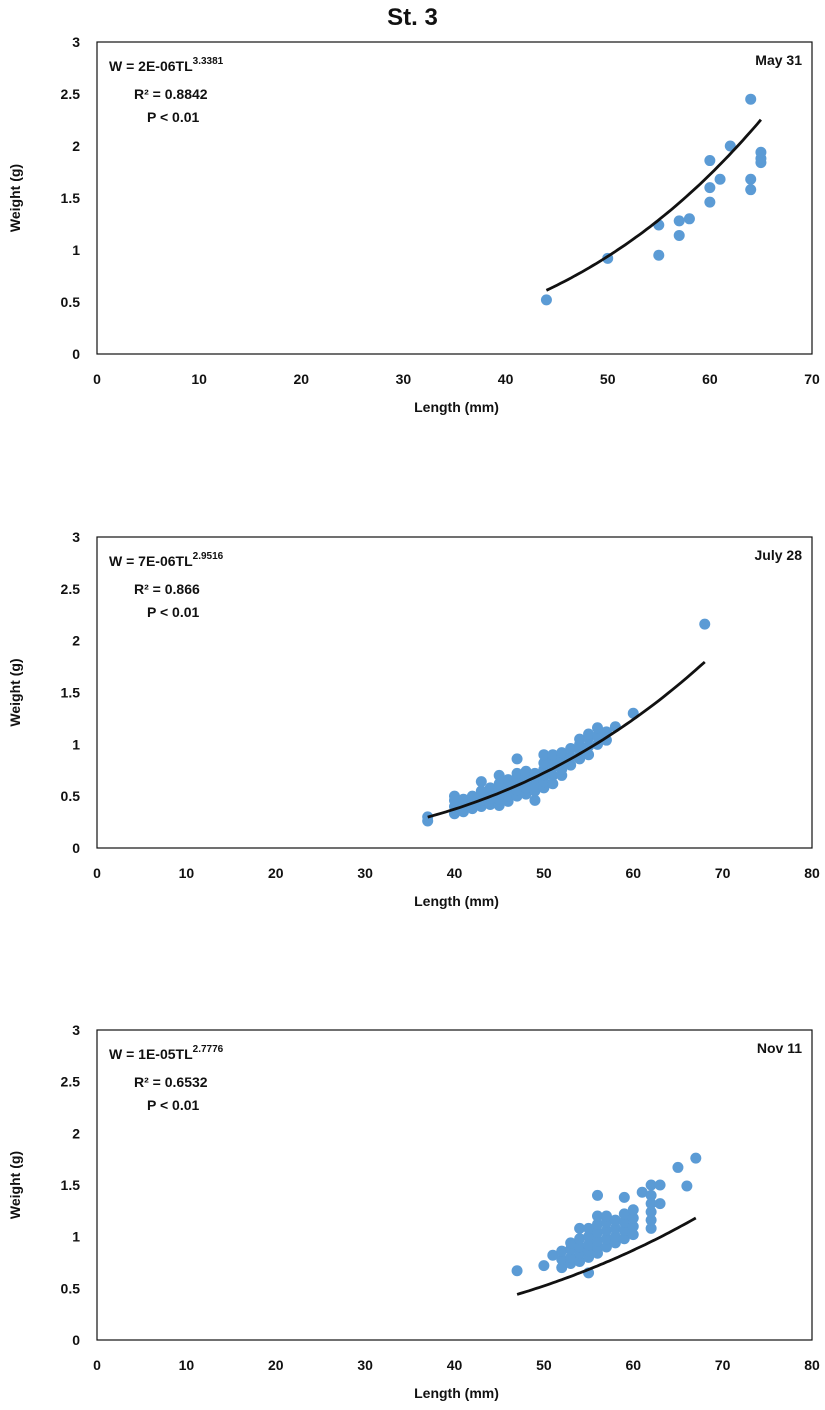  What do you see at coordinates (208, 61) in the screenshot?
I see `equation-exponent: 3.3381` at bounding box center [208, 61].